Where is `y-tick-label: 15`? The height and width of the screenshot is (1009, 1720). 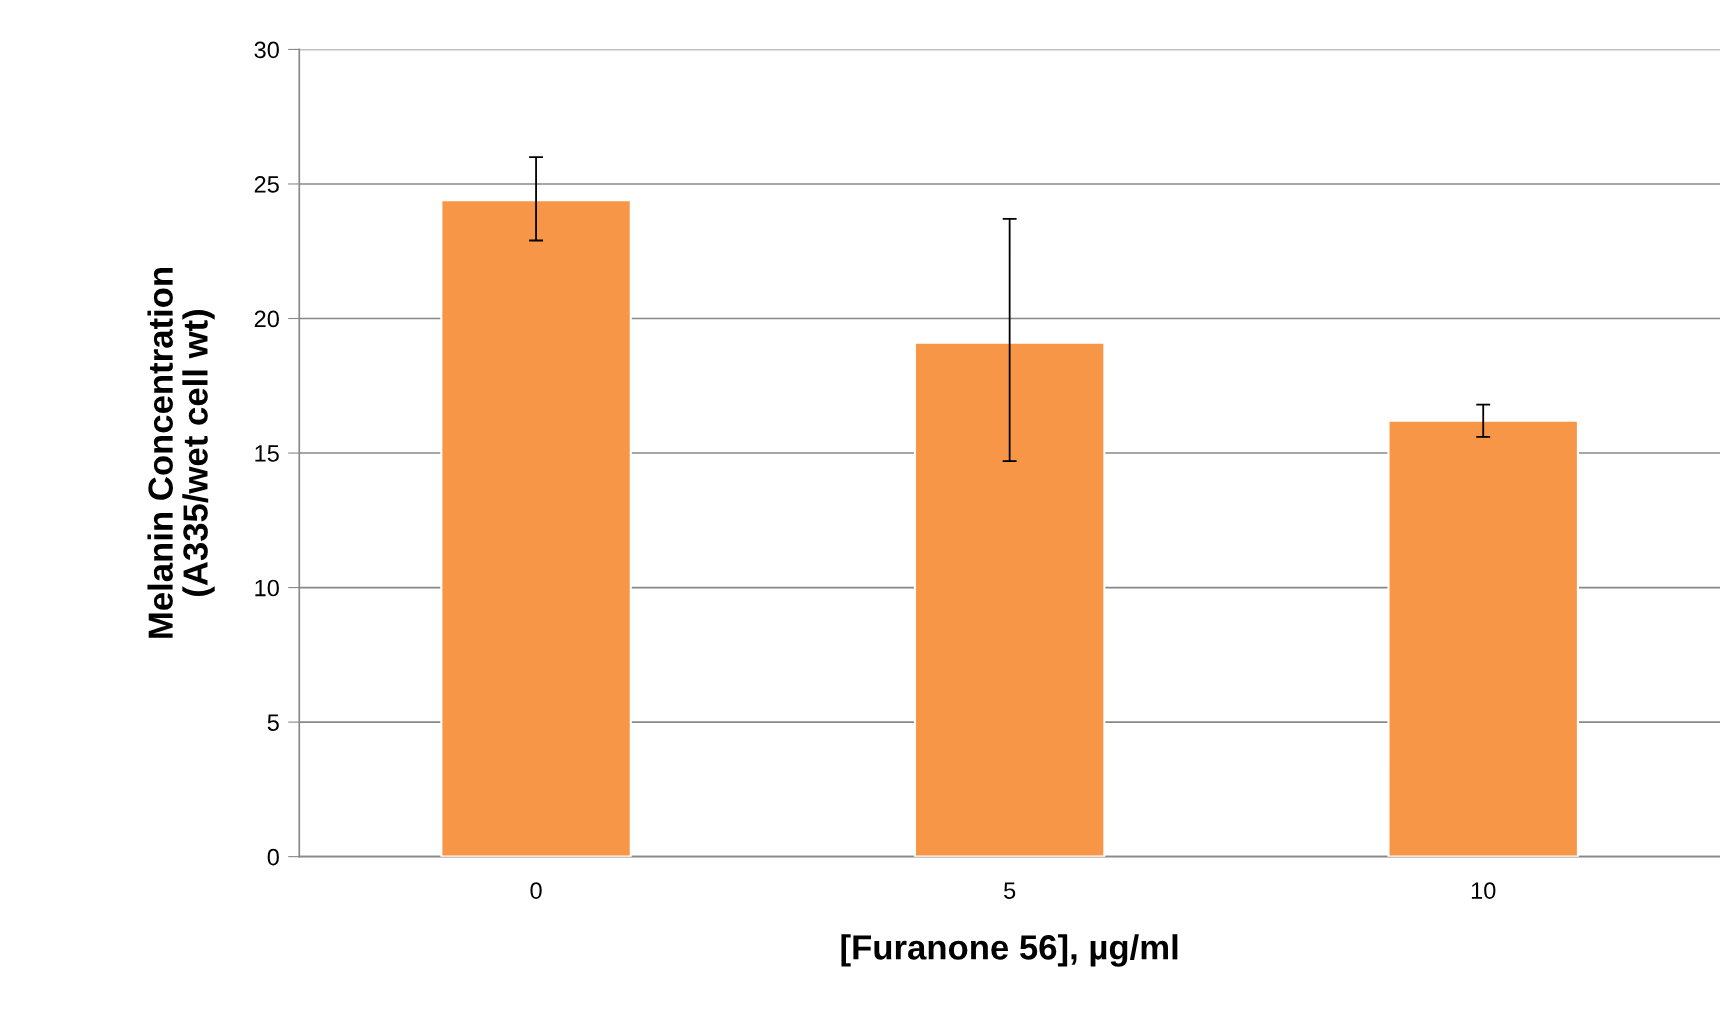
y-tick-label: 15 is located at coordinates (267, 453).